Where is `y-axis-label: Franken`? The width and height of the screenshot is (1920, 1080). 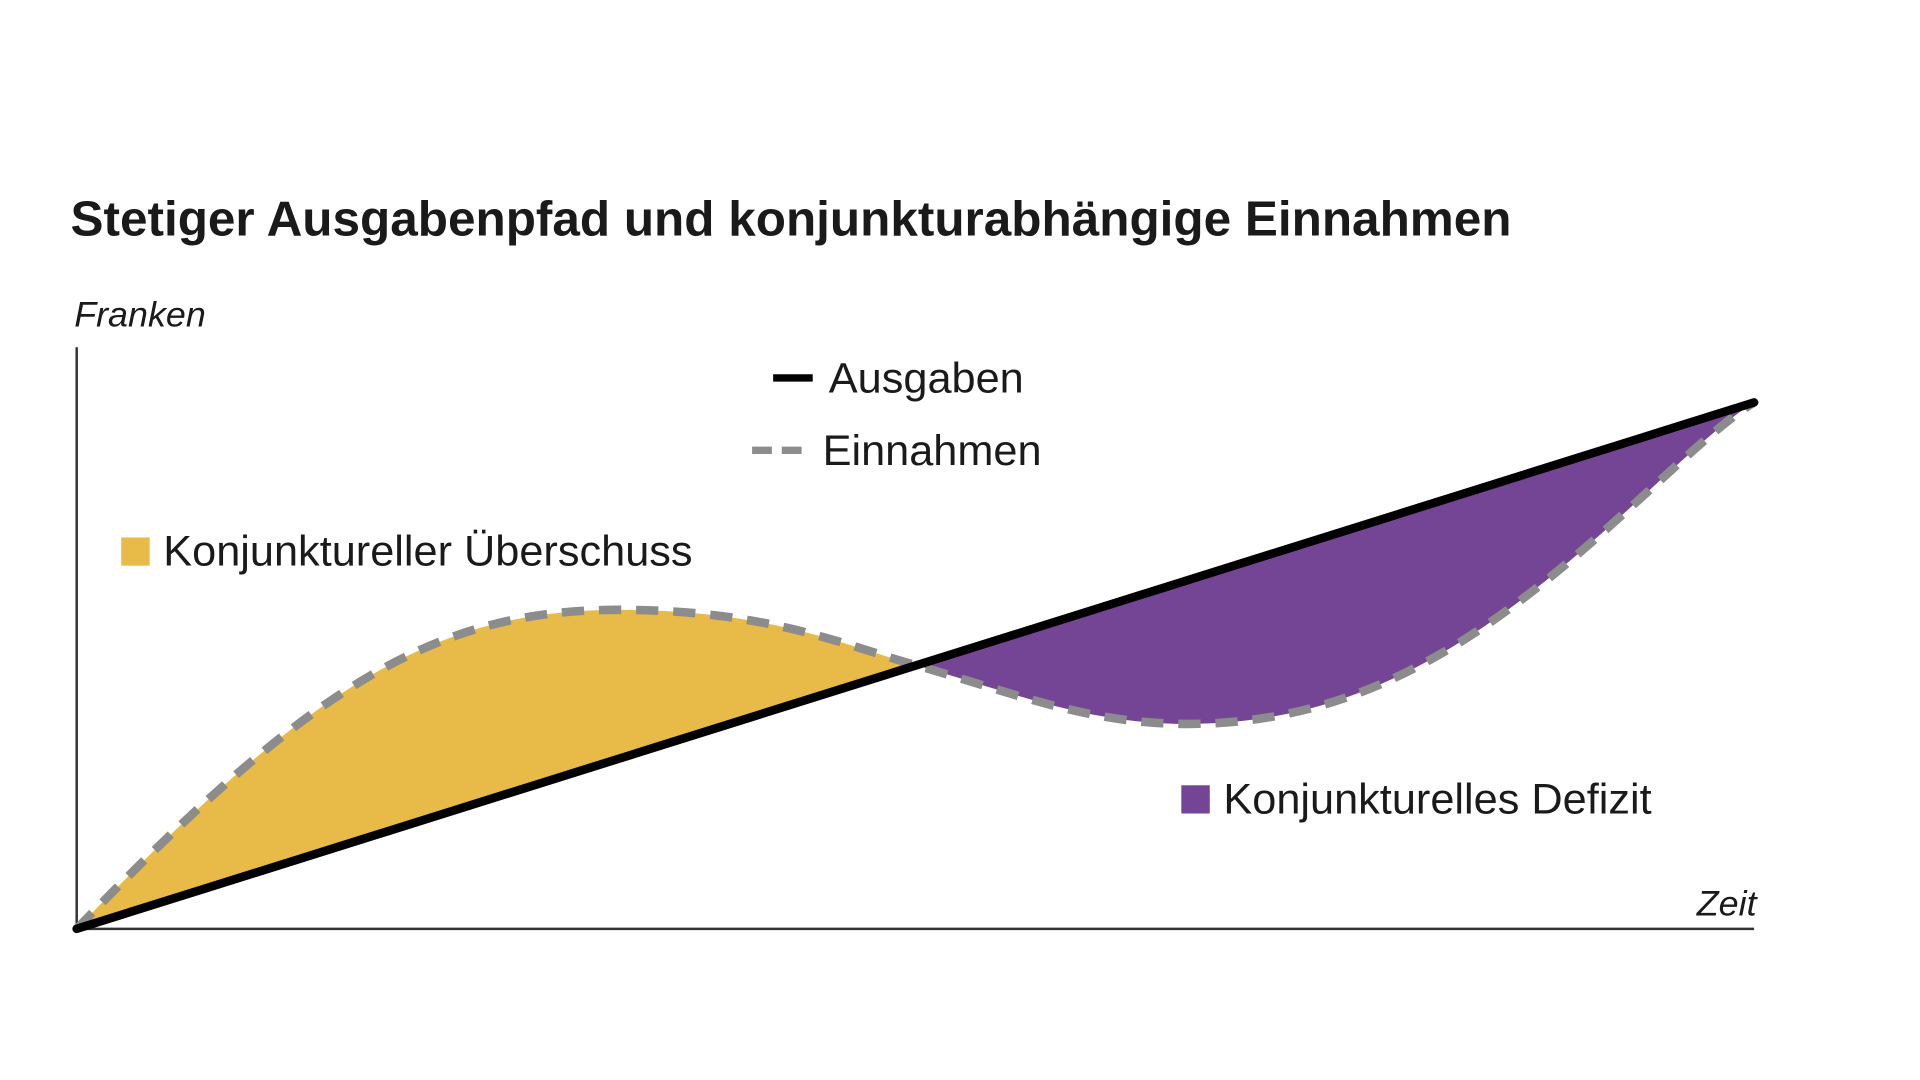
y-axis-label: Franken is located at coordinates (140, 315).